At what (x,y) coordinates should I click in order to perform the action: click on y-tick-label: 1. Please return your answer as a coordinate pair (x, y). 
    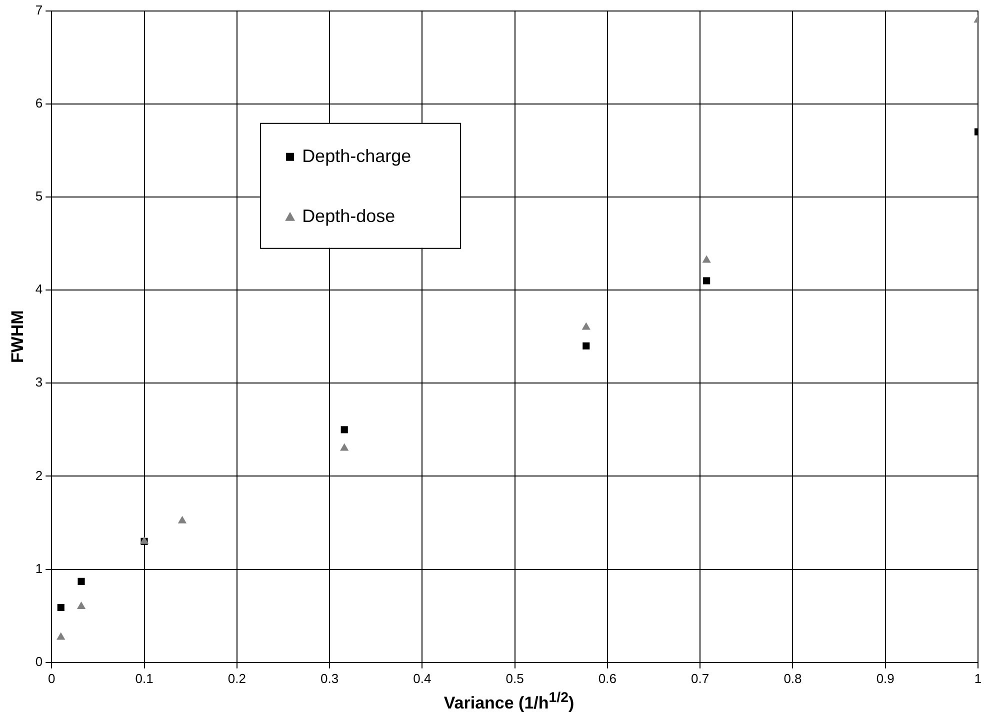
    Looking at the image, I should click on (39, 568).